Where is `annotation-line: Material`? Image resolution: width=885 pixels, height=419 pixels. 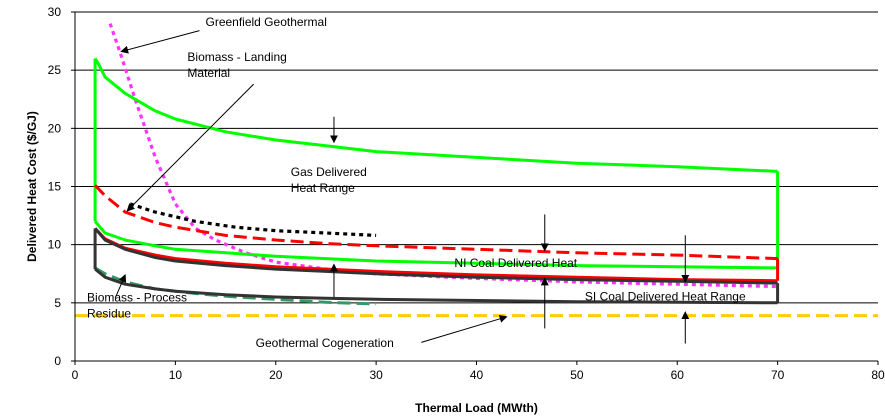
annotation-line: Material is located at coordinates (208, 73).